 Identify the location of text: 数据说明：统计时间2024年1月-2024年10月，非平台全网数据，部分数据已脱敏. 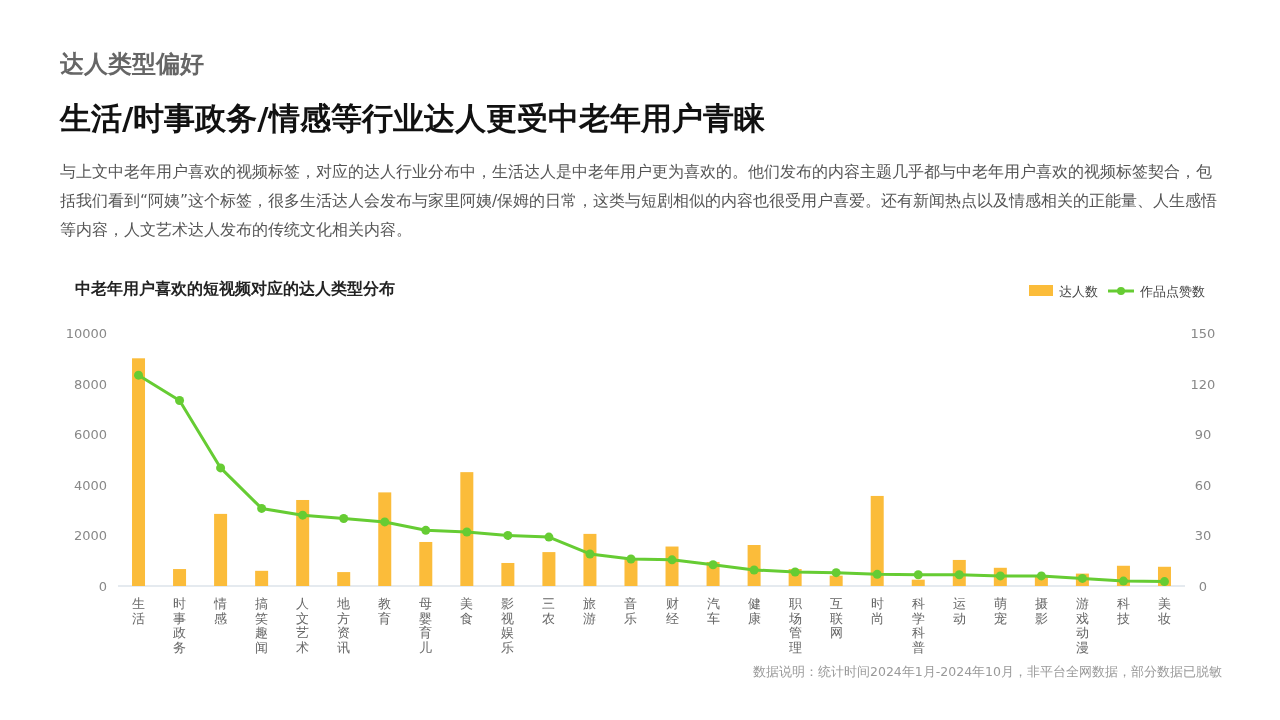
(987, 672).